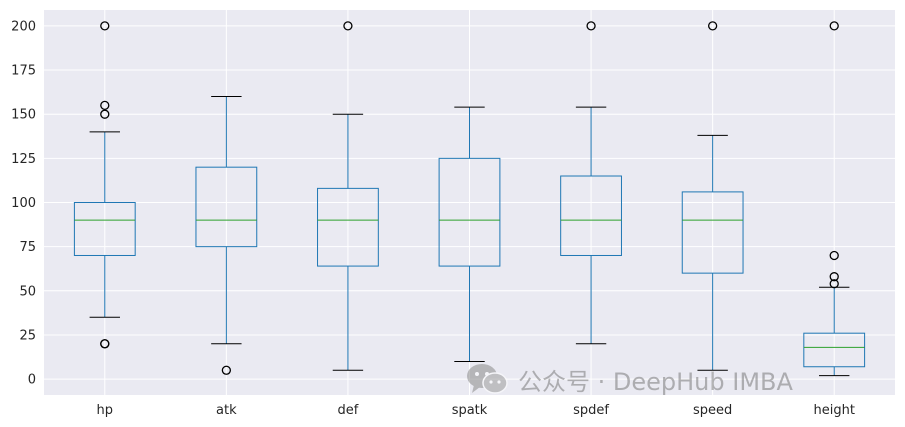 The height and width of the screenshot is (427, 905). I want to click on box-spatk, so click(469, 234).